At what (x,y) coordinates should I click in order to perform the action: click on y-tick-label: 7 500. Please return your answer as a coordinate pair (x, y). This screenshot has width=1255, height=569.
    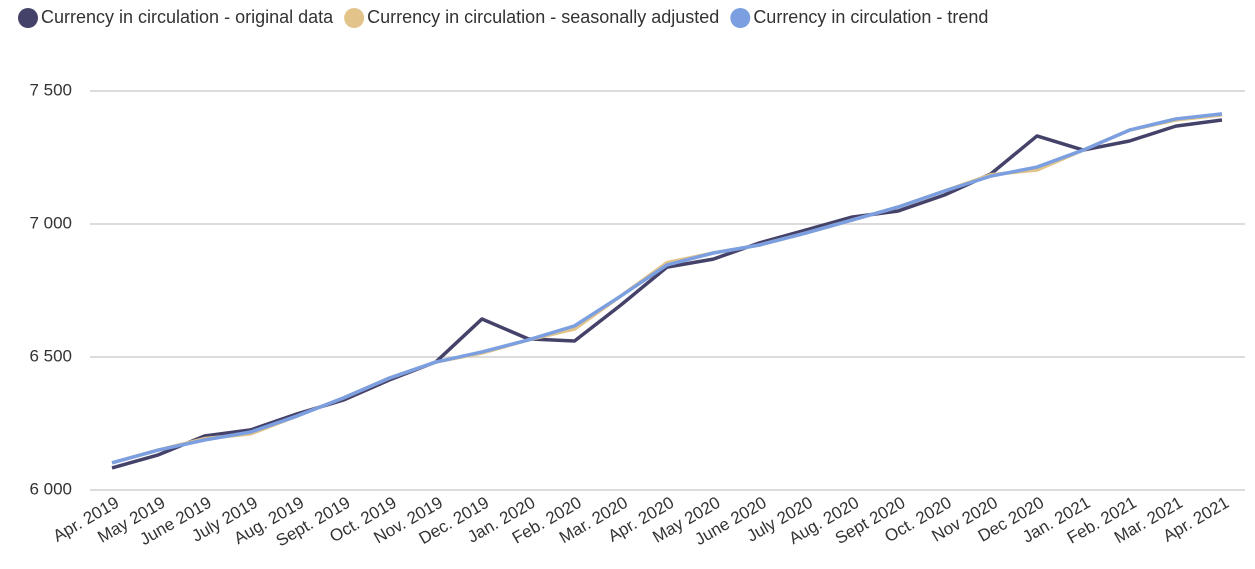
    Looking at the image, I should click on (50, 89).